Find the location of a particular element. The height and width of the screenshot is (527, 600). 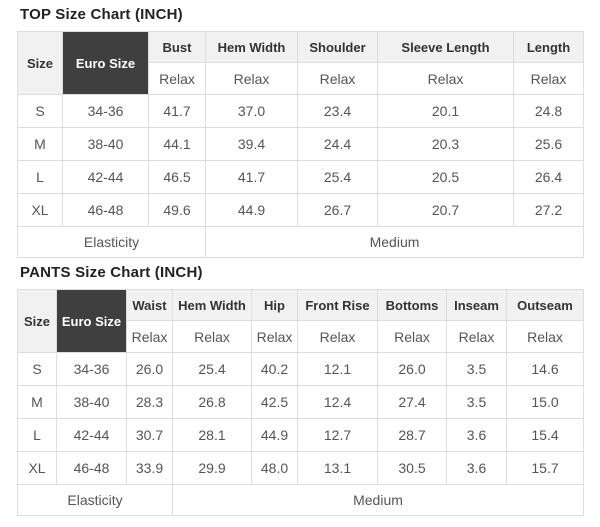

measurement-cell: 44.1 is located at coordinates (177, 144).